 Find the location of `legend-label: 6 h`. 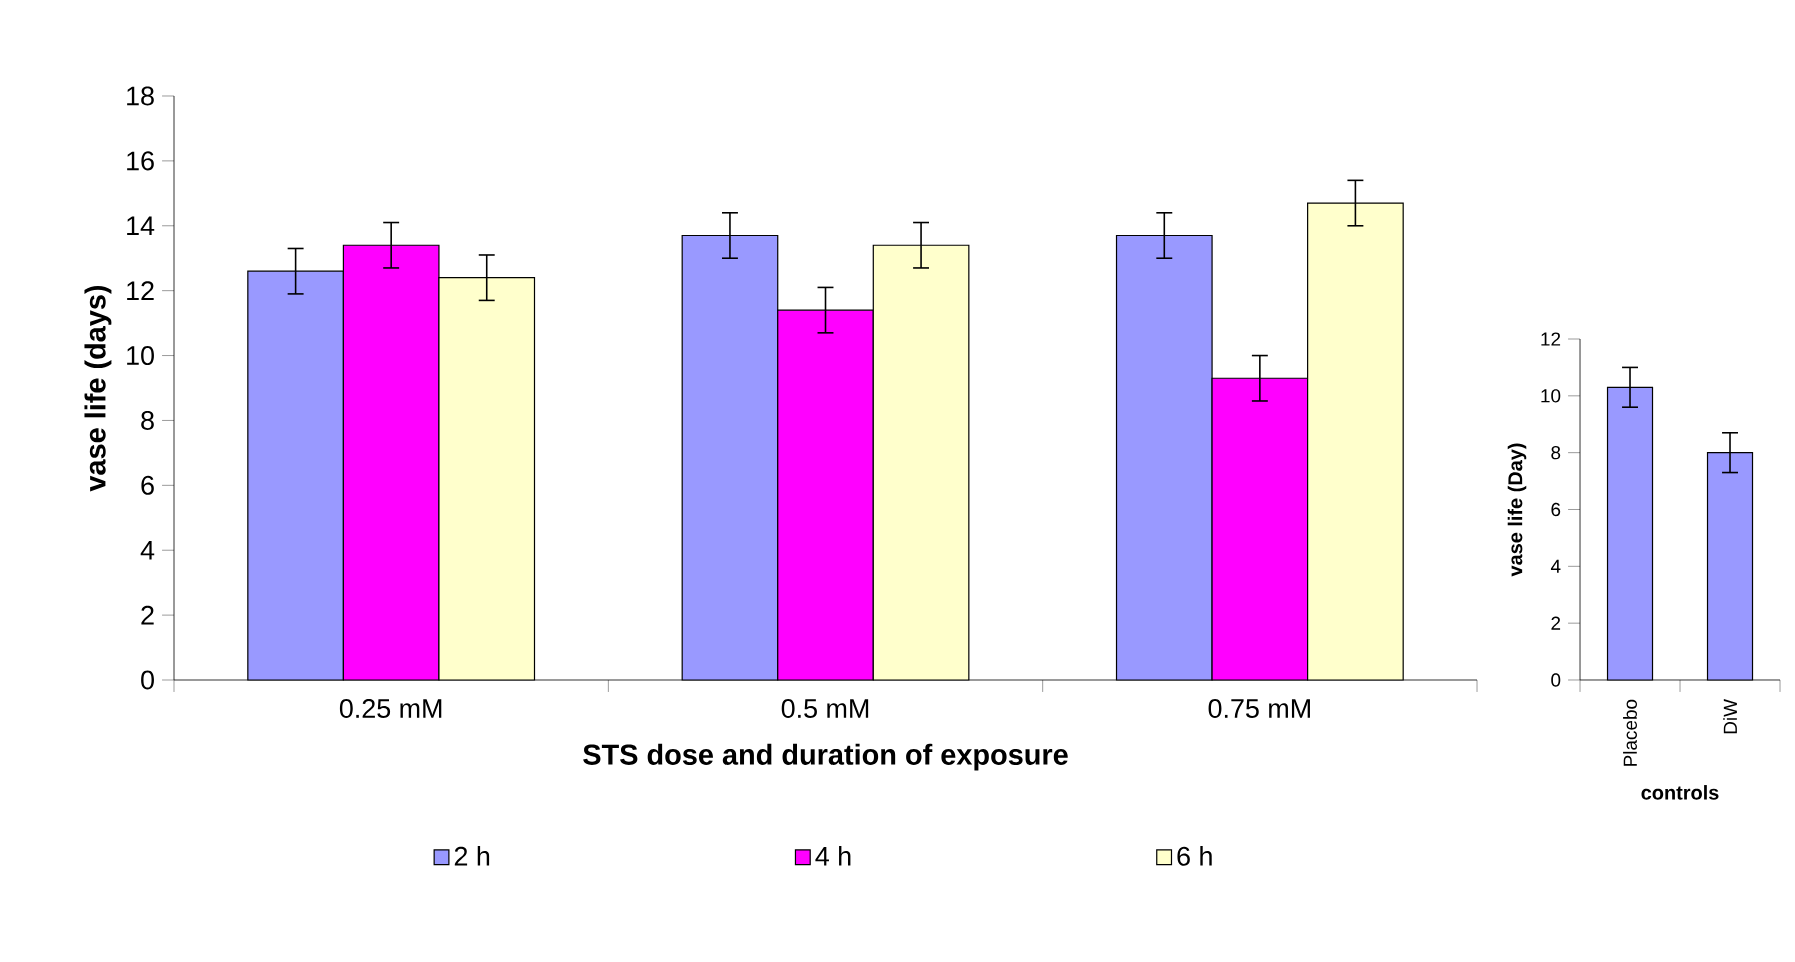

legend-label: 6 h is located at coordinates (1194, 856).